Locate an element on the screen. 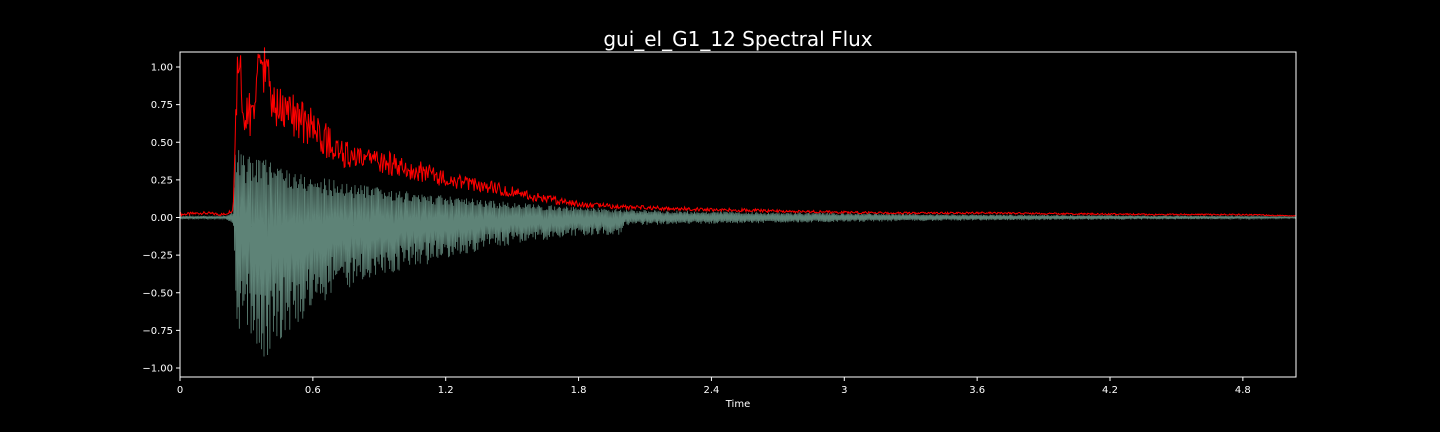 Image resolution: width=1440 pixels, height=432 pixels. x-tick-label: 1.2 is located at coordinates (446, 390).